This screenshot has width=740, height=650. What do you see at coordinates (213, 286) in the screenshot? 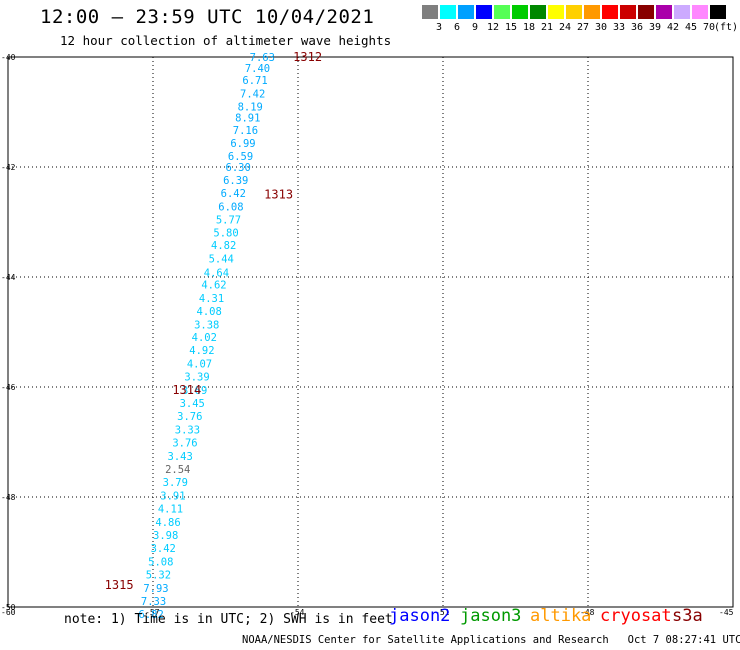
I see `wave-height-value: 4.62` at bounding box center [213, 286].